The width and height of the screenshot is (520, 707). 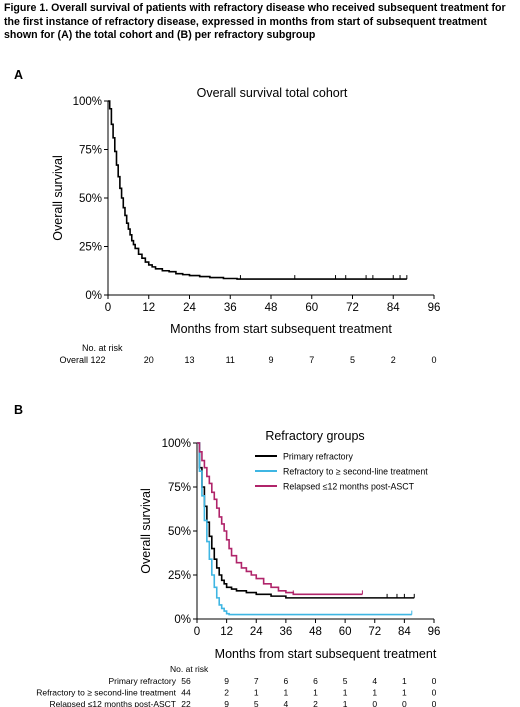 What do you see at coordinates (349, 487) in the screenshot?
I see `panel-b-legend-label: Relapsed ≤12 months post-ASCT` at bounding box center [349, 487].